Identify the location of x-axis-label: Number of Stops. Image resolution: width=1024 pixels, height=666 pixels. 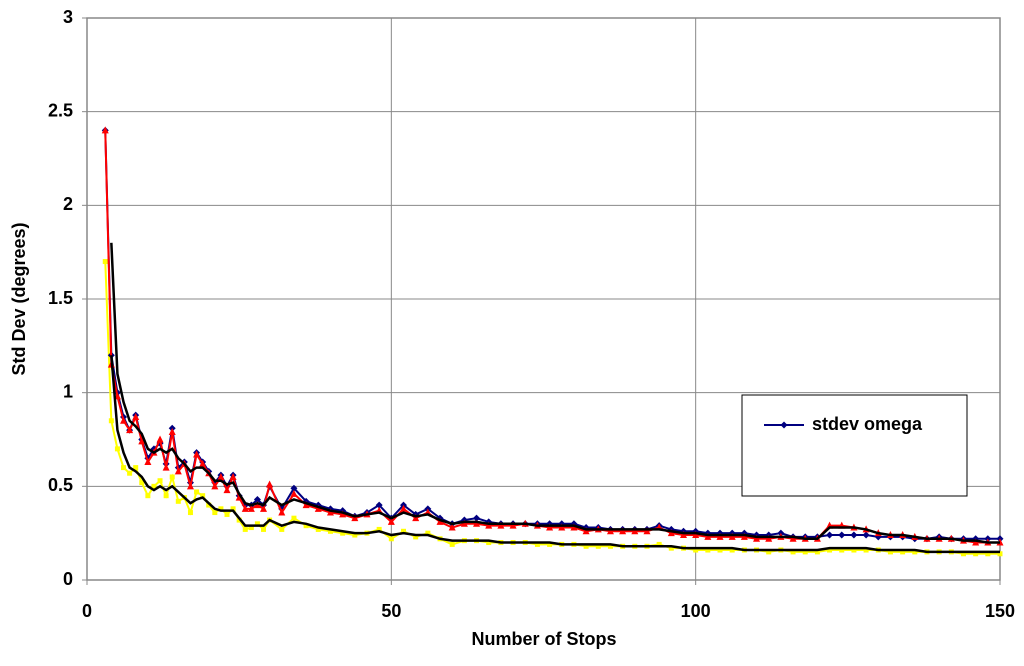
(543, 639).